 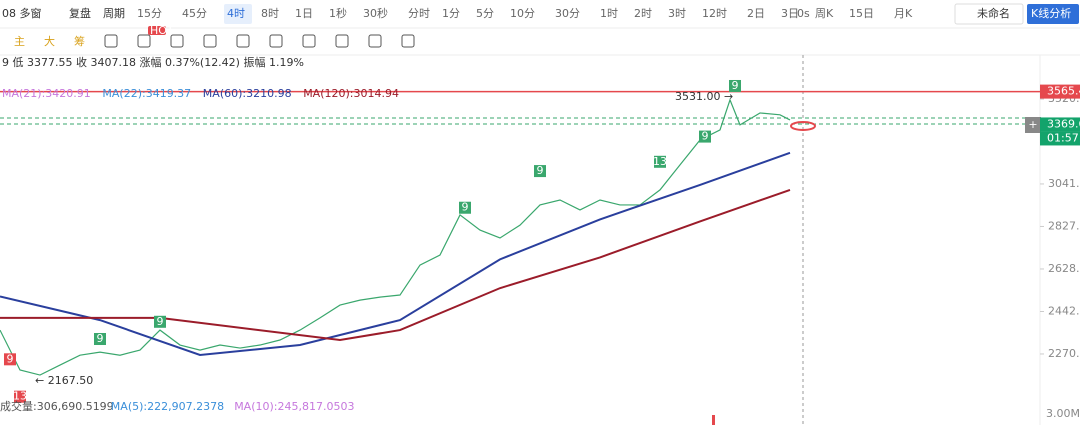 What do you see at coordinates (790, 13) in the screenshot?
I see `period-tab: 3日` at bounding box center [790, 13].